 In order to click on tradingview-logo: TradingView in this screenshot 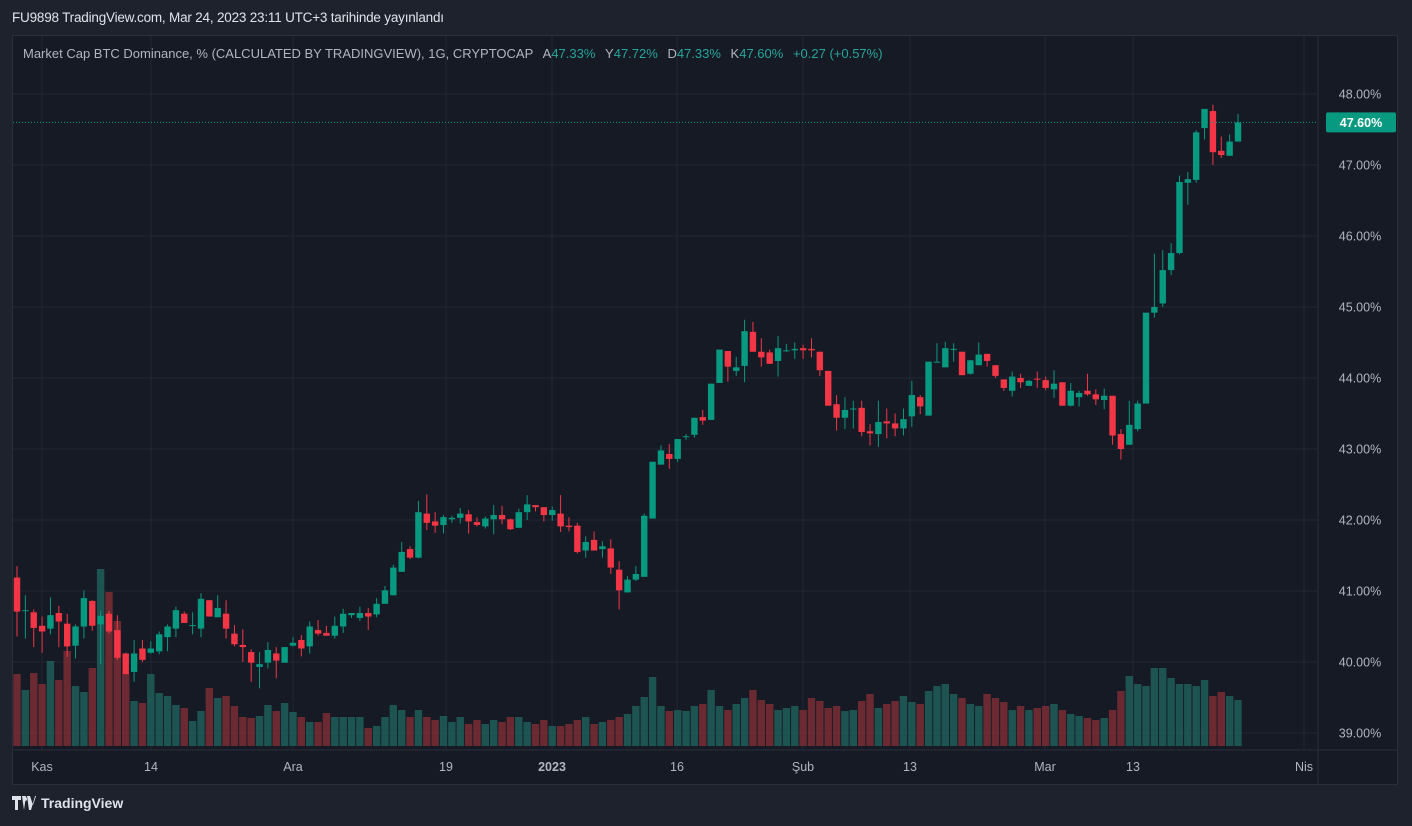, I will do `click(67, 803)`.